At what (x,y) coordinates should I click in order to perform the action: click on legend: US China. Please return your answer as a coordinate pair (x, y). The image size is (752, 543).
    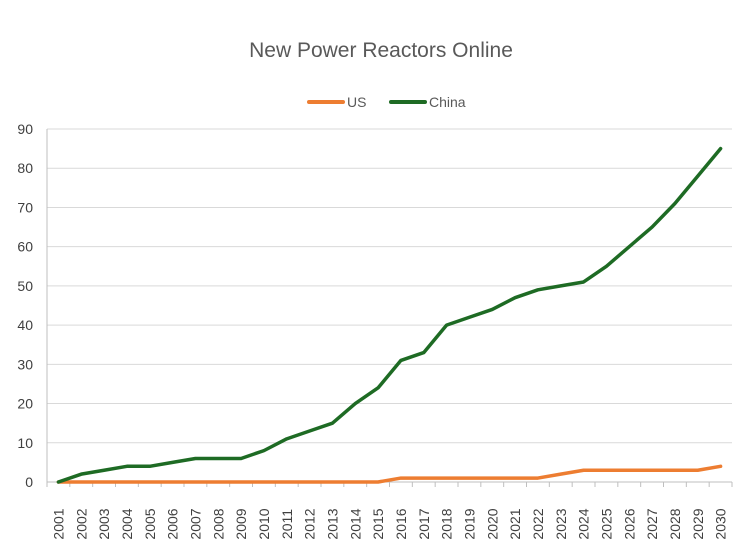
    Looking at the image, I should click on (386, 102).